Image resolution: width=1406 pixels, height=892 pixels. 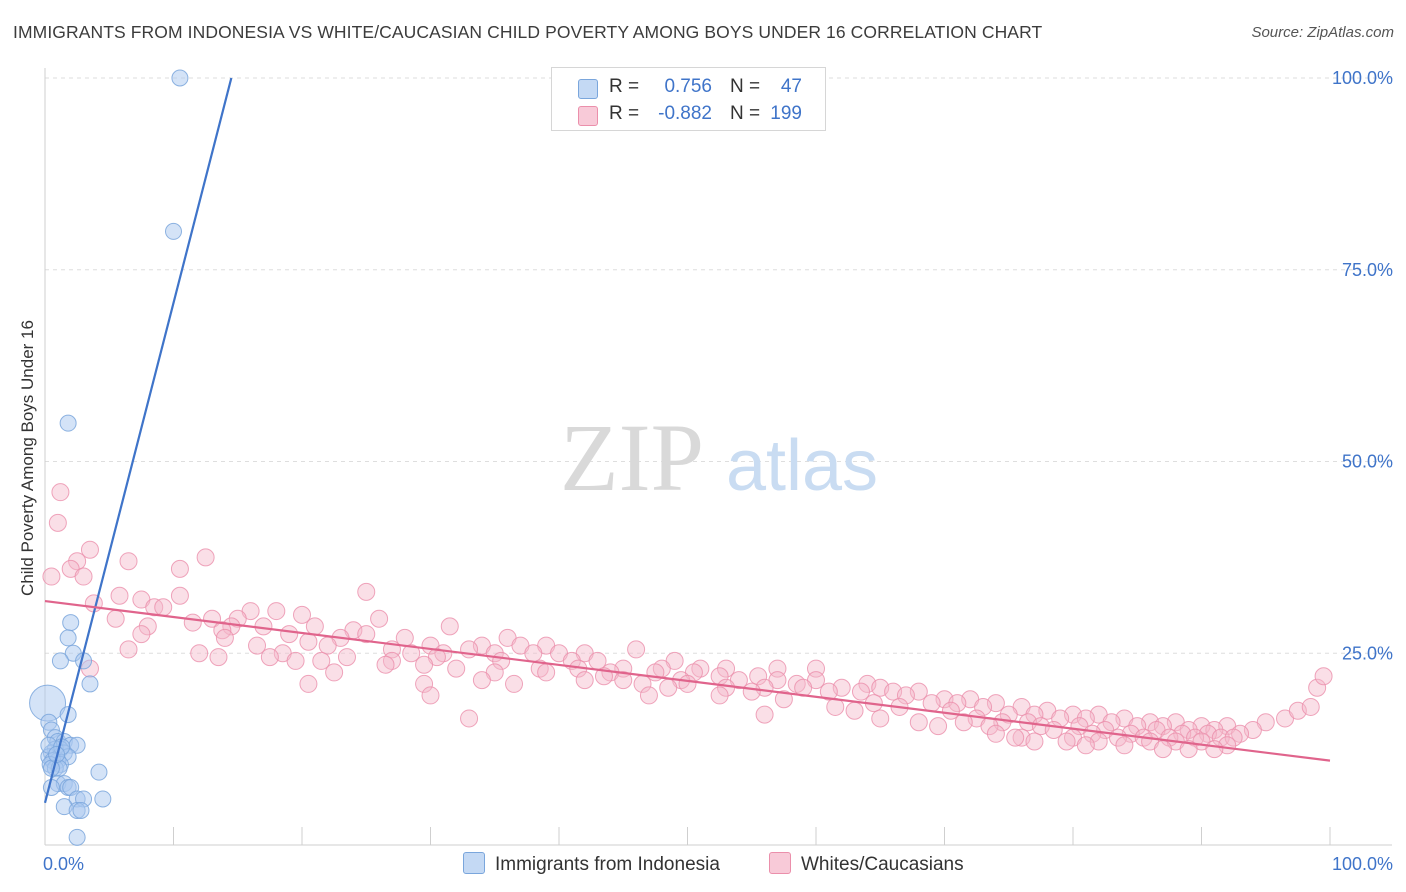 I want to click on legend-n-label: N =, so click(x=745, y=113).